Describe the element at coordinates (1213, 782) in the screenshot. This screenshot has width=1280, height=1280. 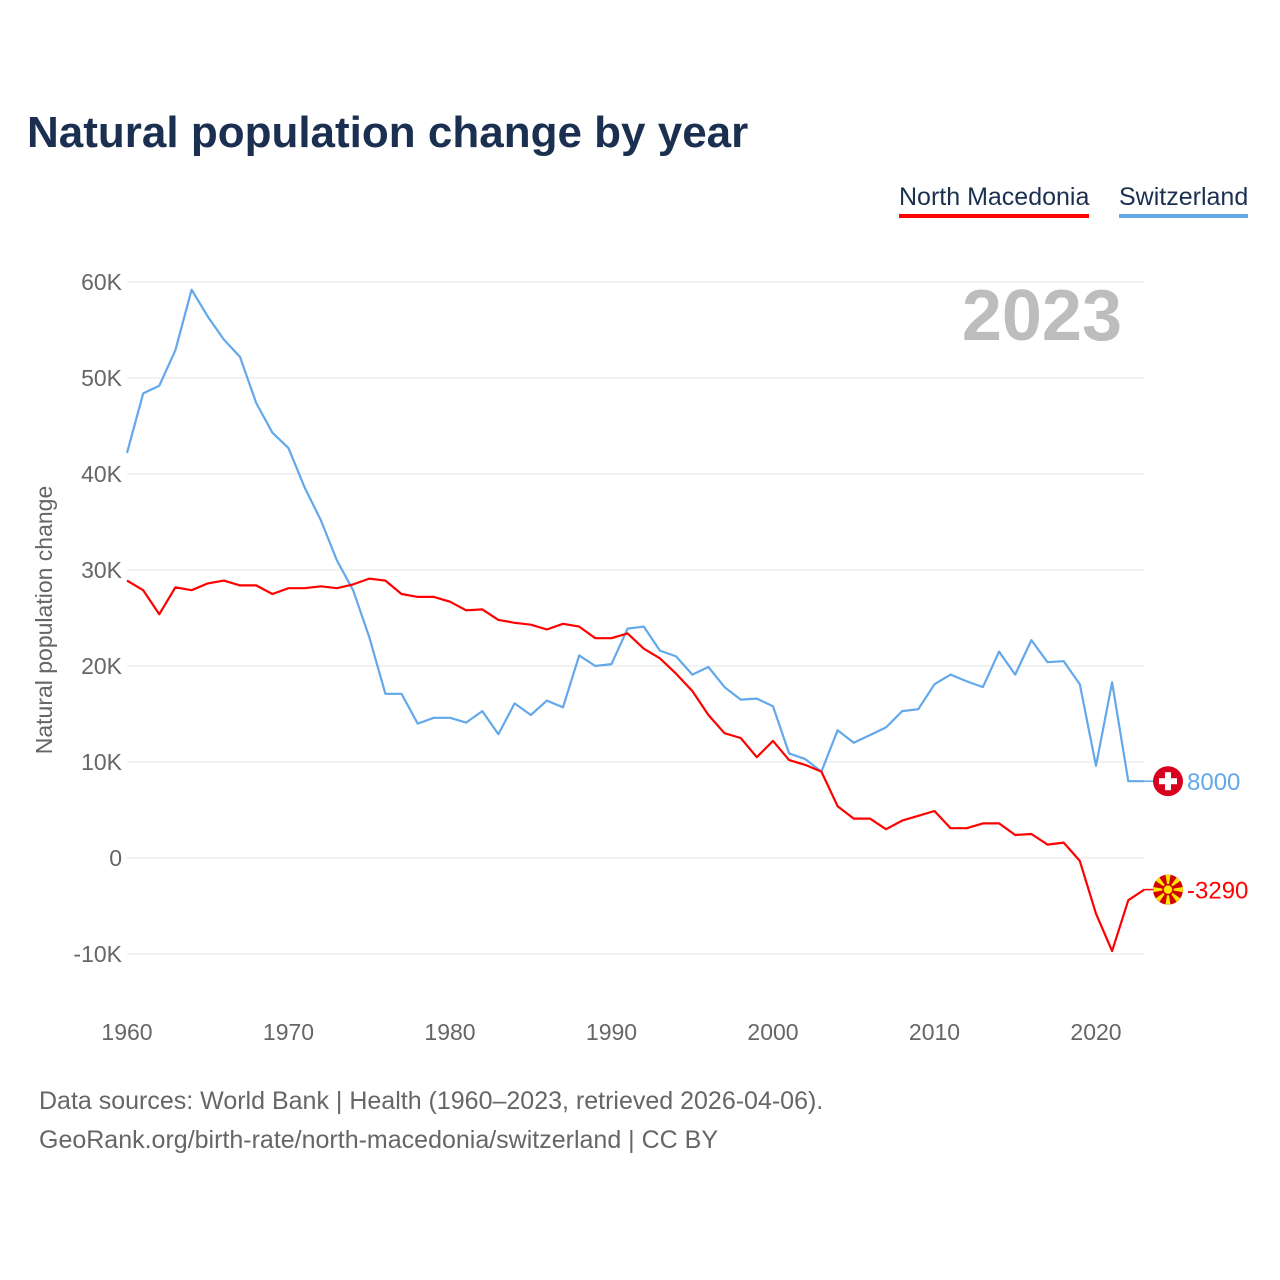
I see `end-value-label-switzerland: 8000` at that location.